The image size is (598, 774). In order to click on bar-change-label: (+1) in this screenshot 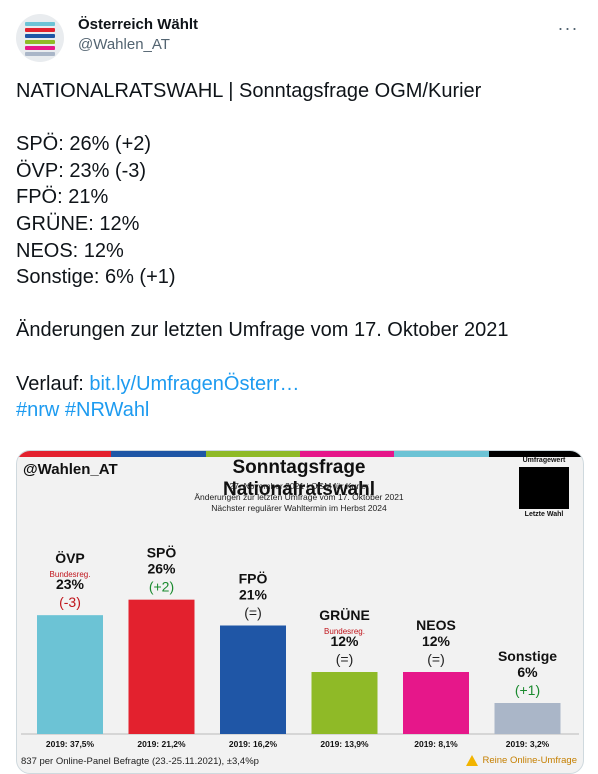, I will do `click(527, 690)`.